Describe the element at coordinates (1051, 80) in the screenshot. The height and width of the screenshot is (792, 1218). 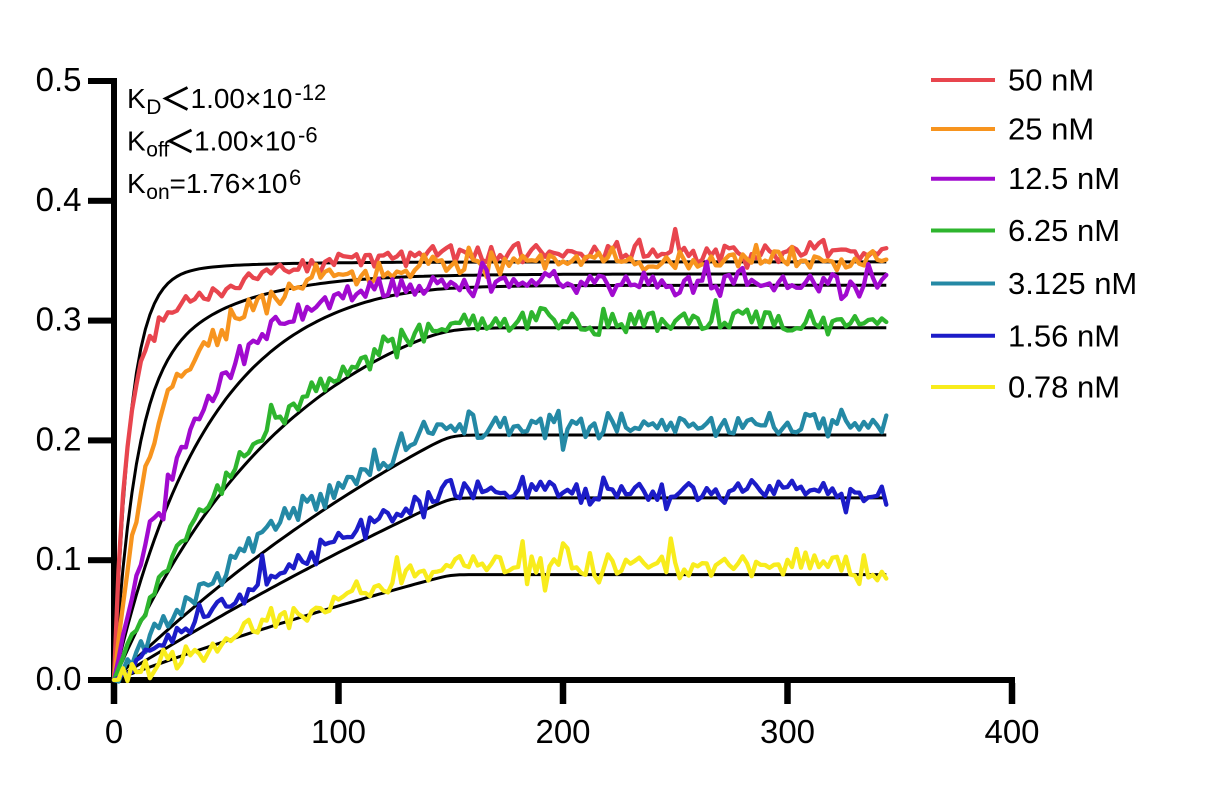
I see `svg-text: 50 nM` at that location.